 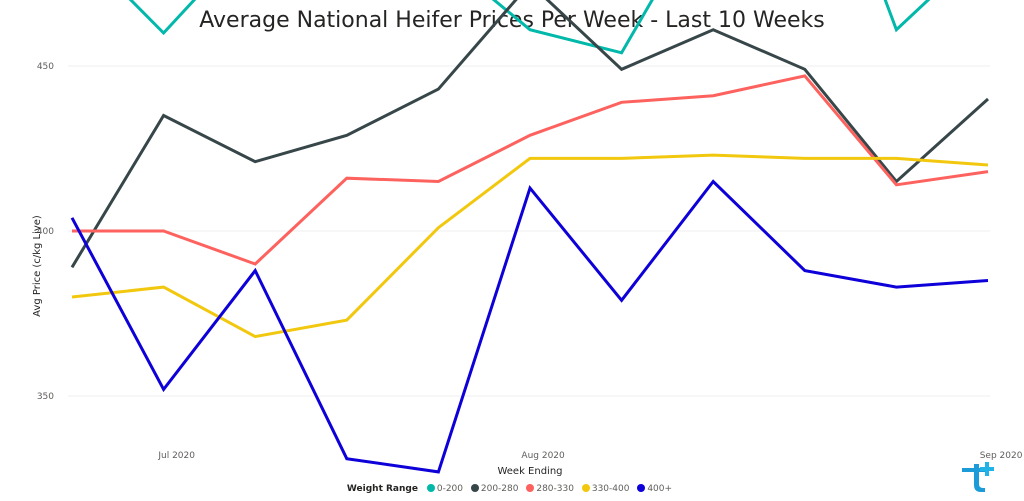 I want to click on brand-logo-icon, so click(x=978, y=477).